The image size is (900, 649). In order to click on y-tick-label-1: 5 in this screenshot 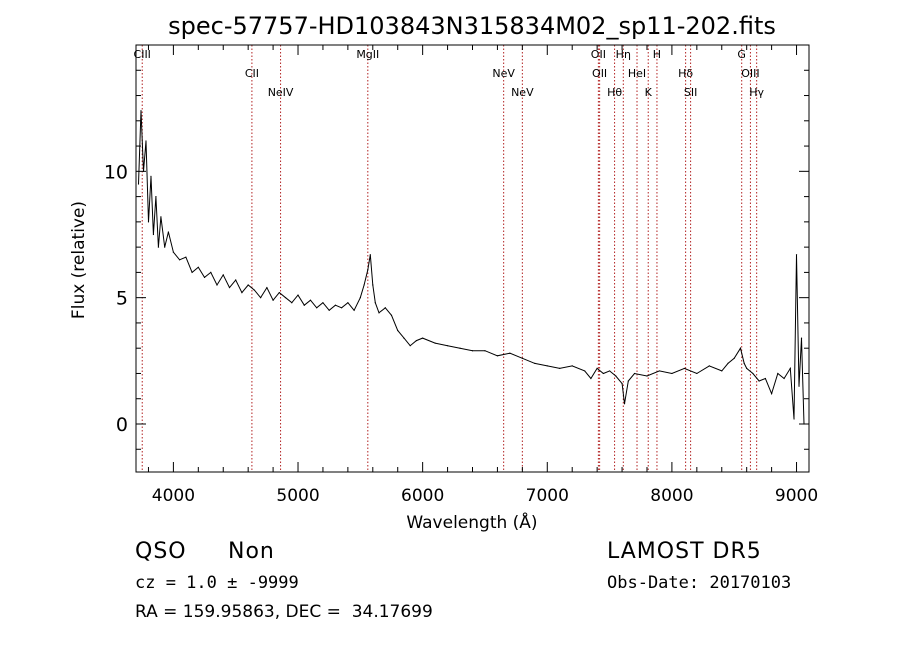, I will do `click(122, 299)`.